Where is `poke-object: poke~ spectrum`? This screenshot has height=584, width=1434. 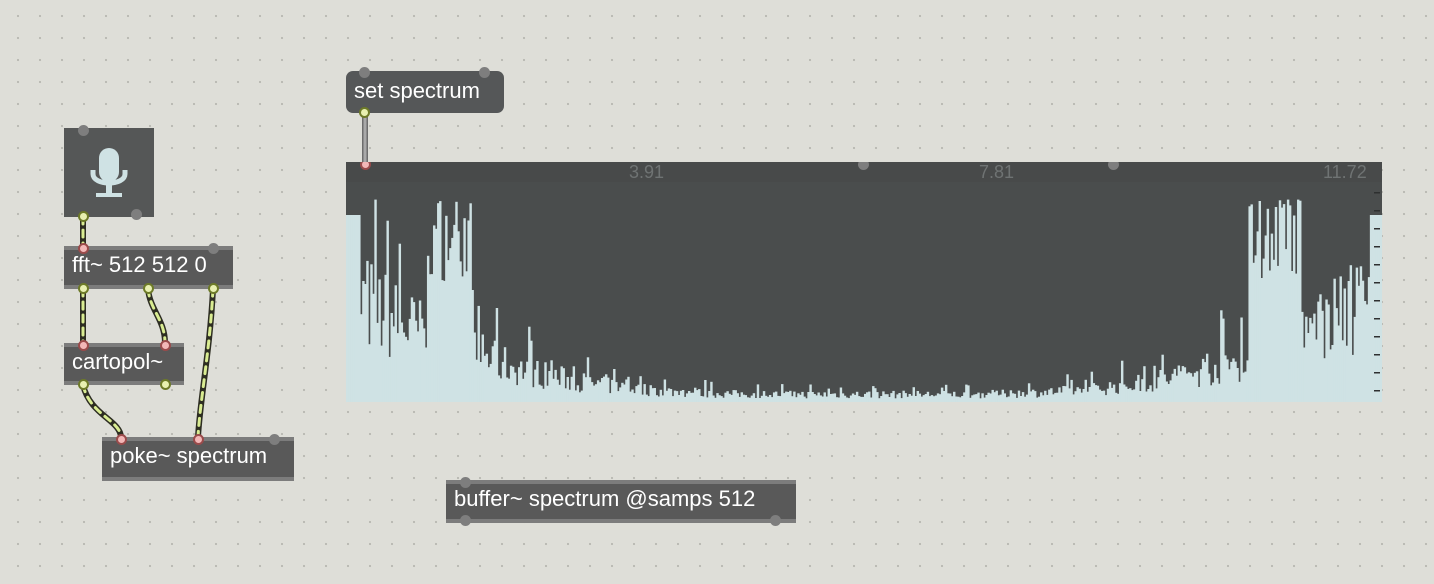 poke-object: poke~ spectrum is located at coordinates (198, 457).